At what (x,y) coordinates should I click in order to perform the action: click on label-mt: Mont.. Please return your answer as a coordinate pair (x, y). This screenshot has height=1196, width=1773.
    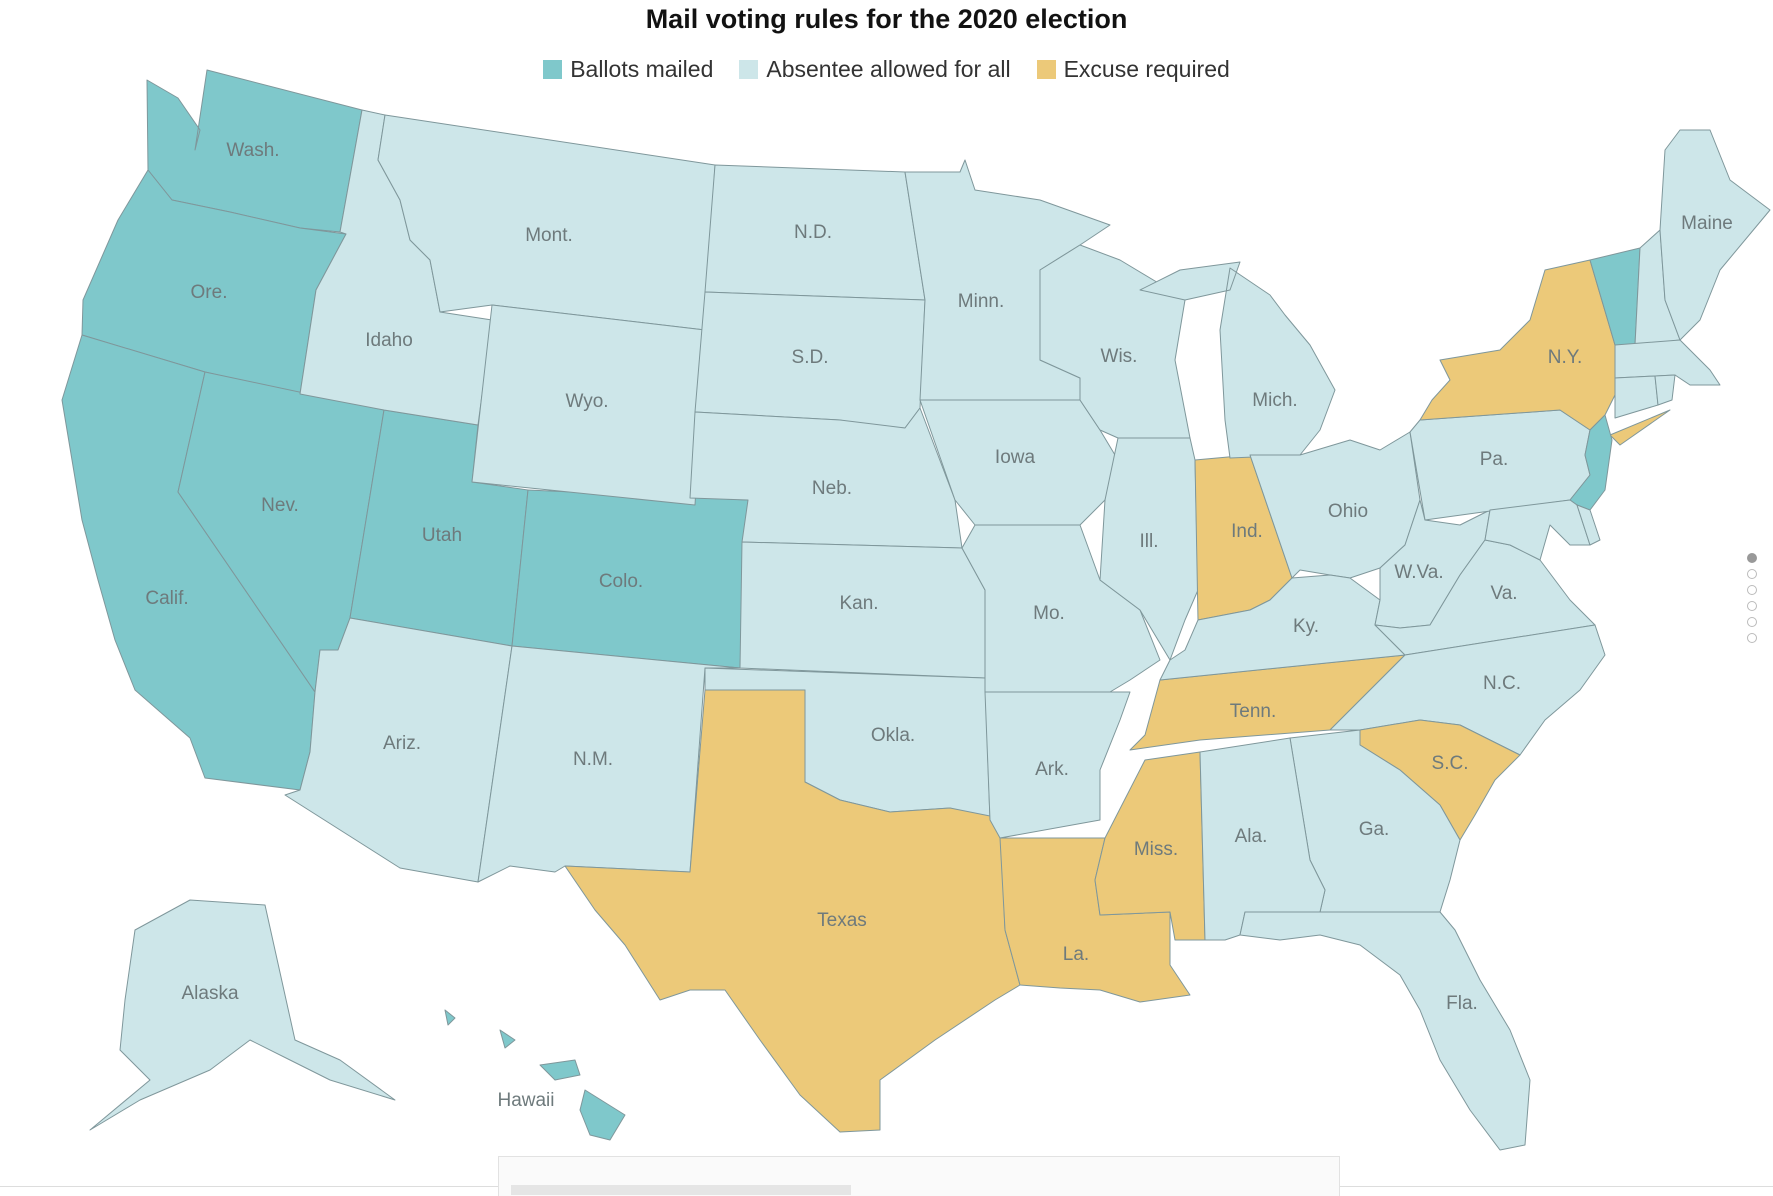
    Looking at the image, I should click on (549, 235).